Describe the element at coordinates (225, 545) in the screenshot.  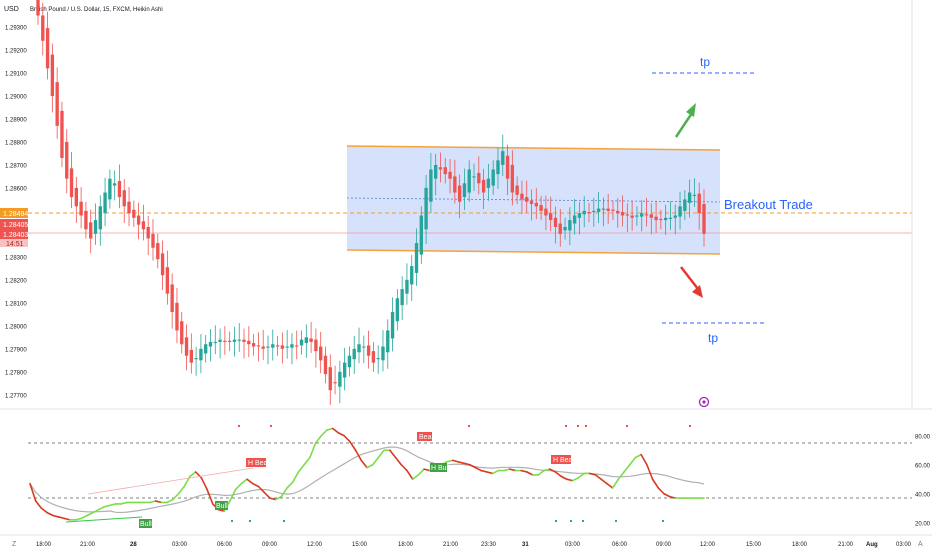
I see `time-tick-label: 06:00` at that location.